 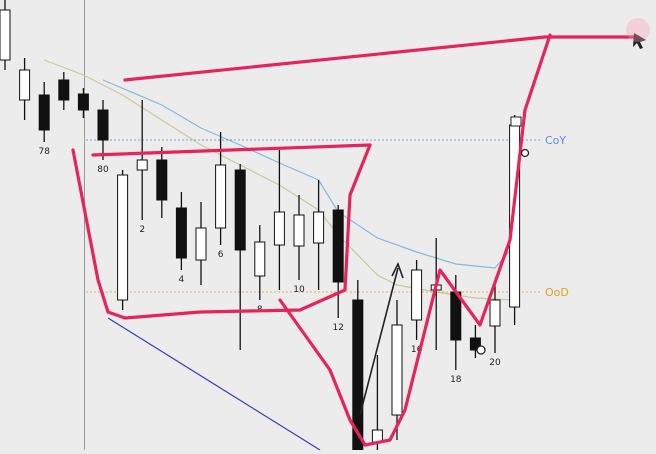 I want to click on bar-label-20: 20, so click(x=495, y=363).